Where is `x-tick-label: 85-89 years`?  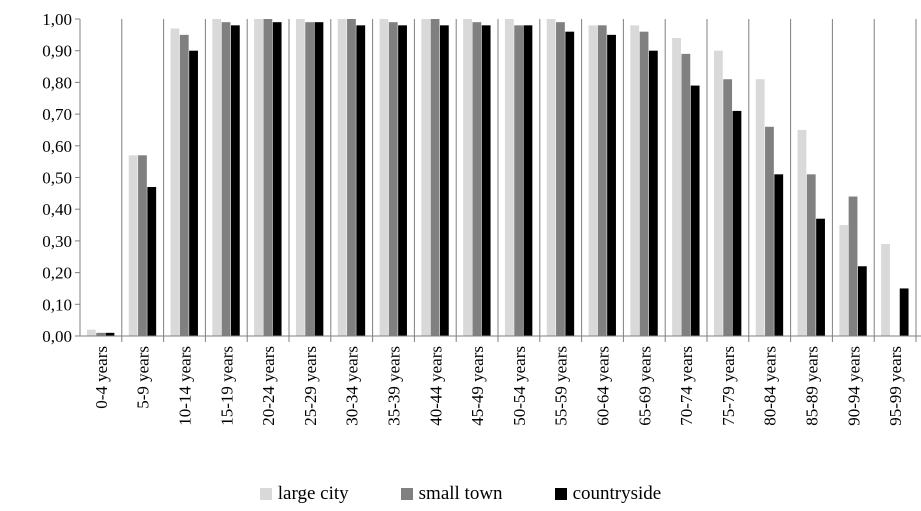
x-tick-label: 85-89 years is located at coordinates (812, 386).